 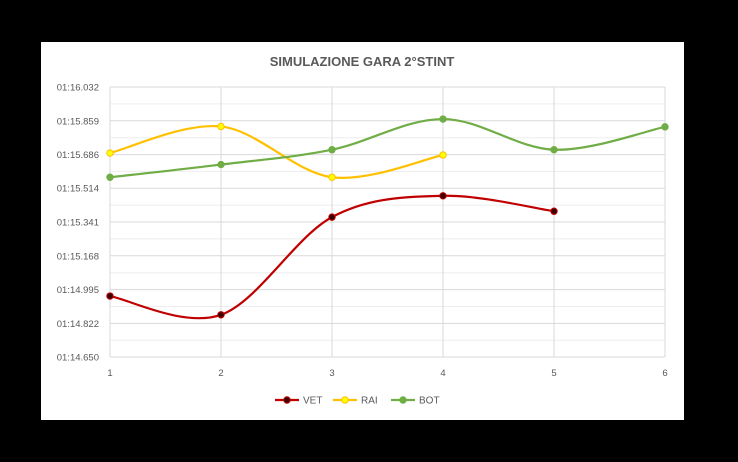 What do you see at coordinates (362, 61) in the screenshot?
I see `chart-title: SIMULAZIONE GARA 2°STINT` at bounding box center [362, 61].